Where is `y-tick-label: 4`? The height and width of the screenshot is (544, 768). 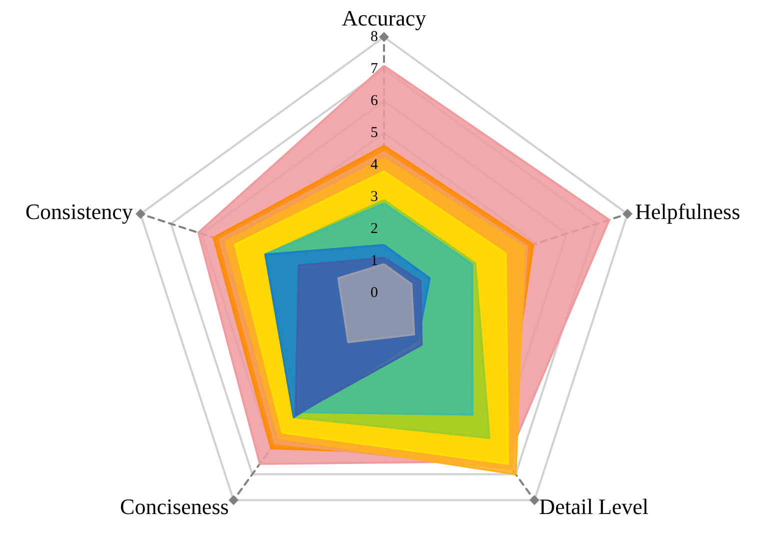 y-tick-label: 4 is located at coordinates (374, 165).